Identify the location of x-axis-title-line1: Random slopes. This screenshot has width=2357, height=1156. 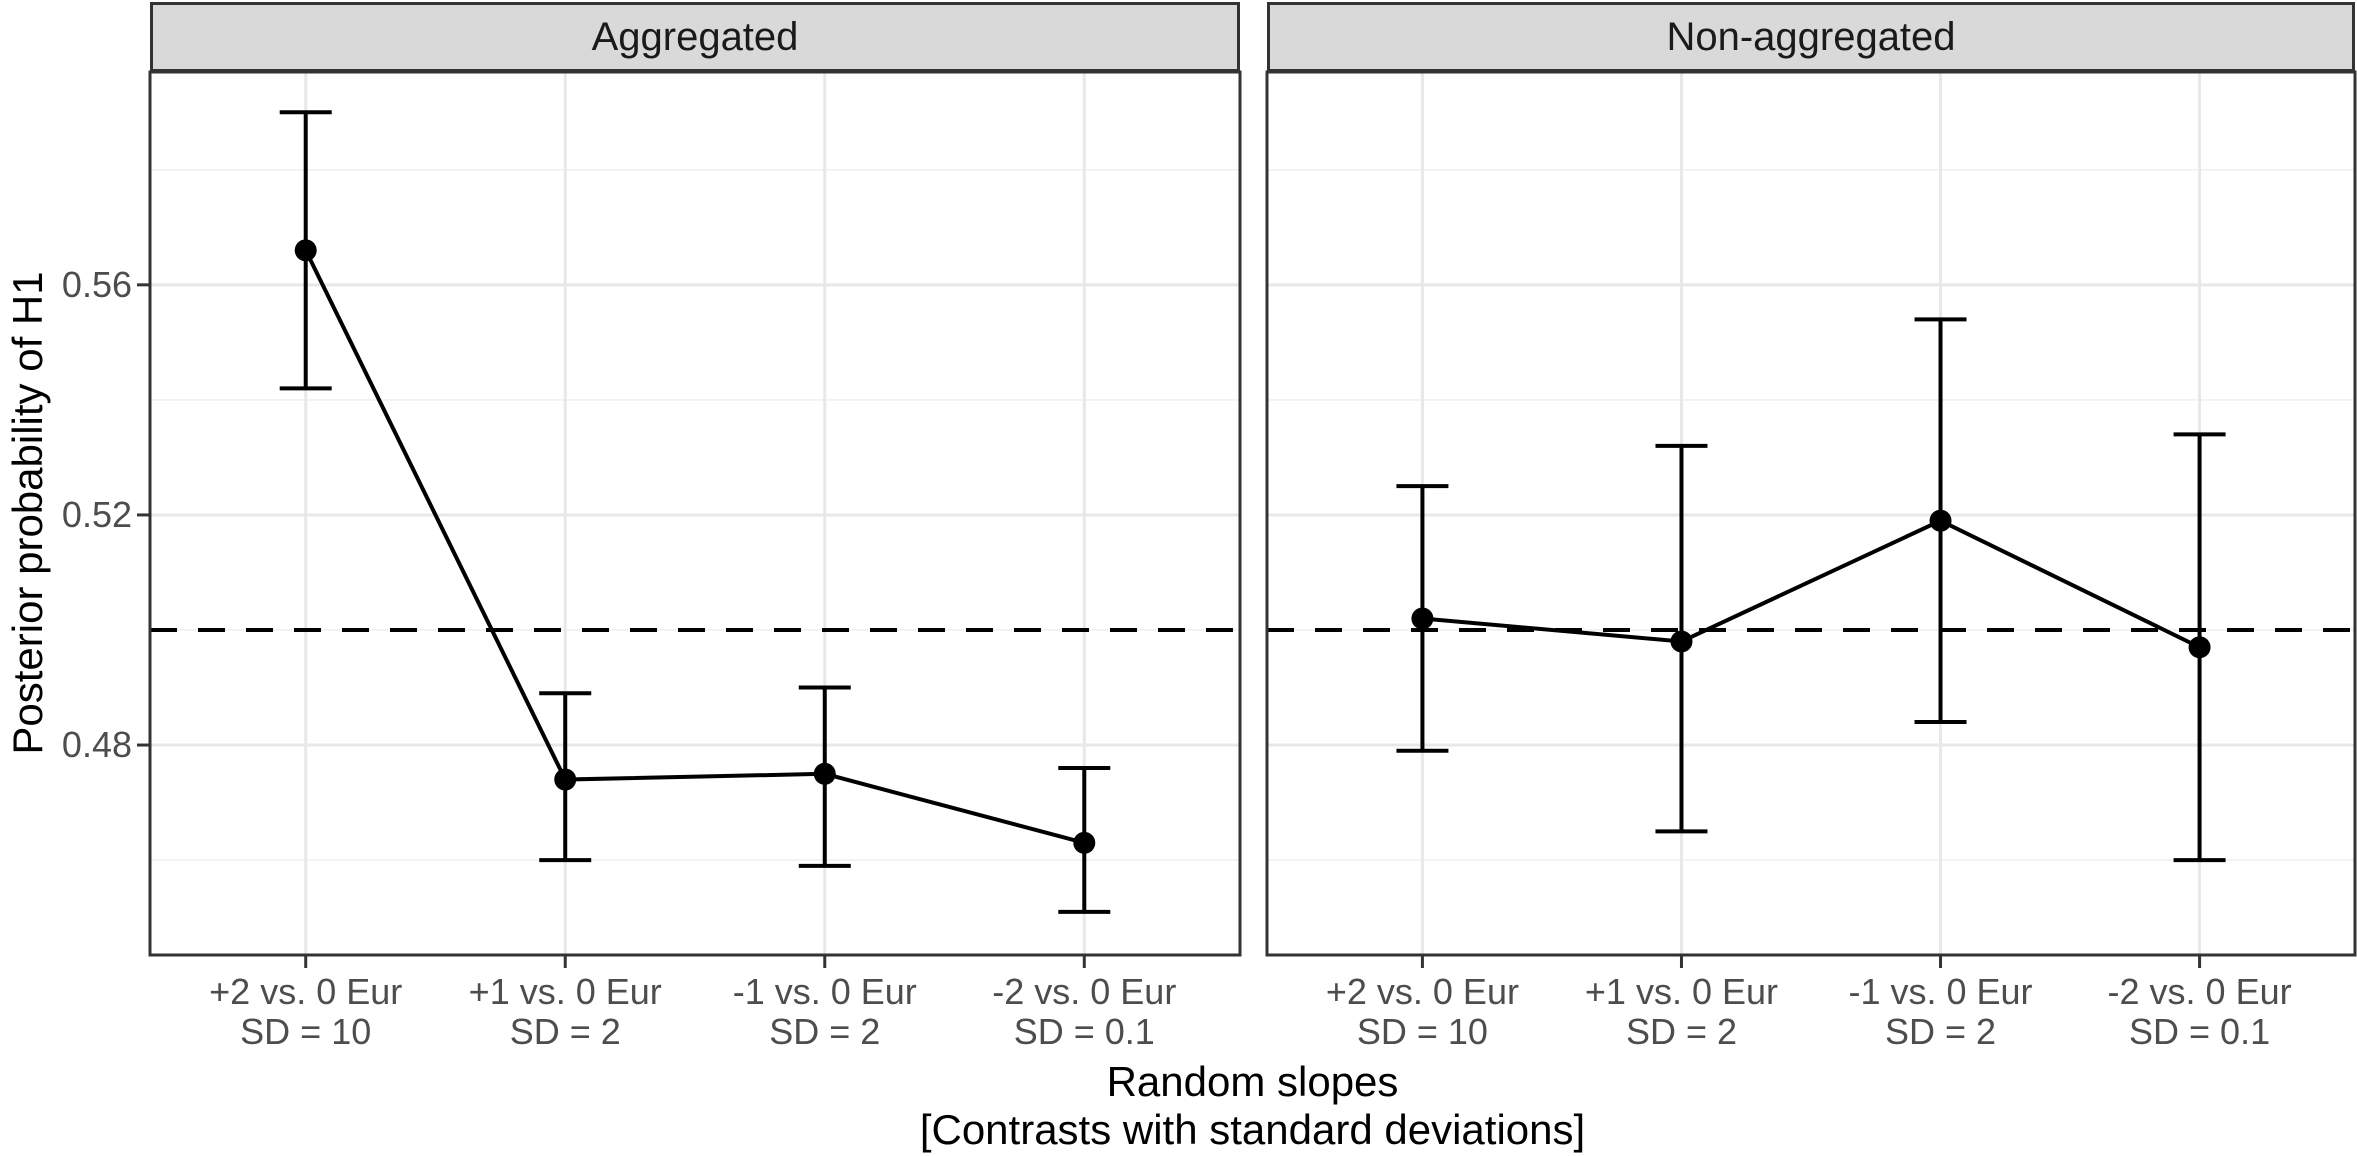
(1252, 1081).